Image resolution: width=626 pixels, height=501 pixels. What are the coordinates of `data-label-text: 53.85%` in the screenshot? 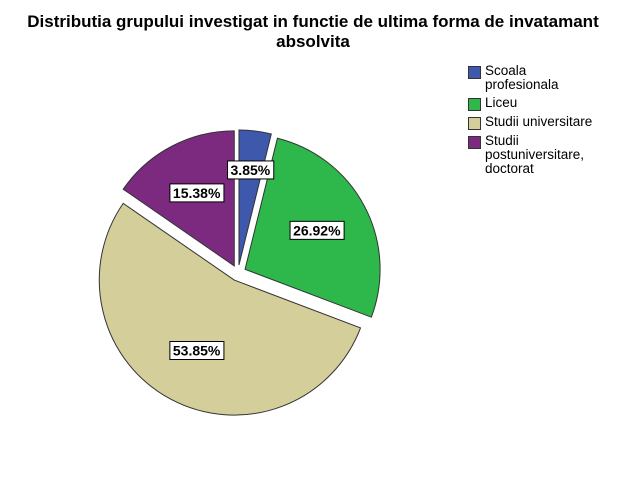 It's located at (197, 351).